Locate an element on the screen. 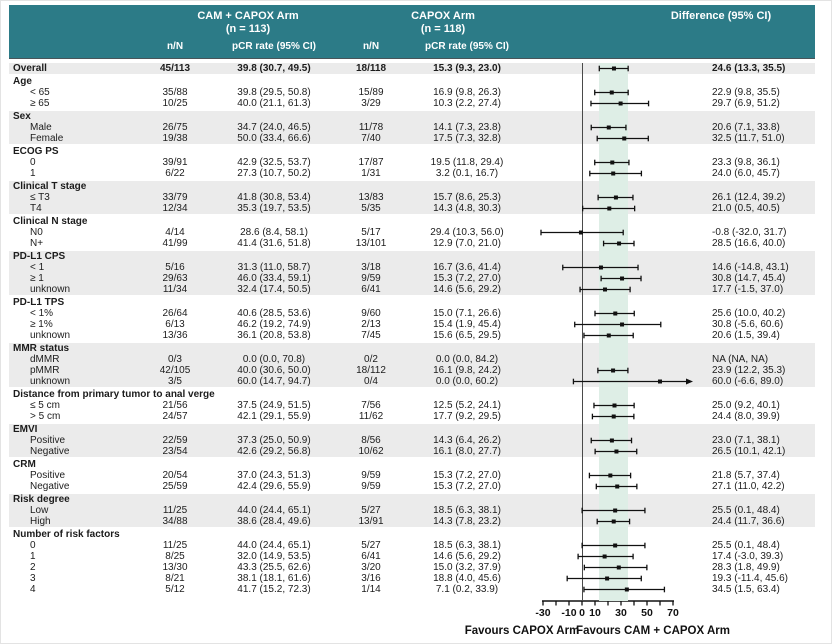  row-label: ≤ 5 cm is located at coordinates (45, 405).